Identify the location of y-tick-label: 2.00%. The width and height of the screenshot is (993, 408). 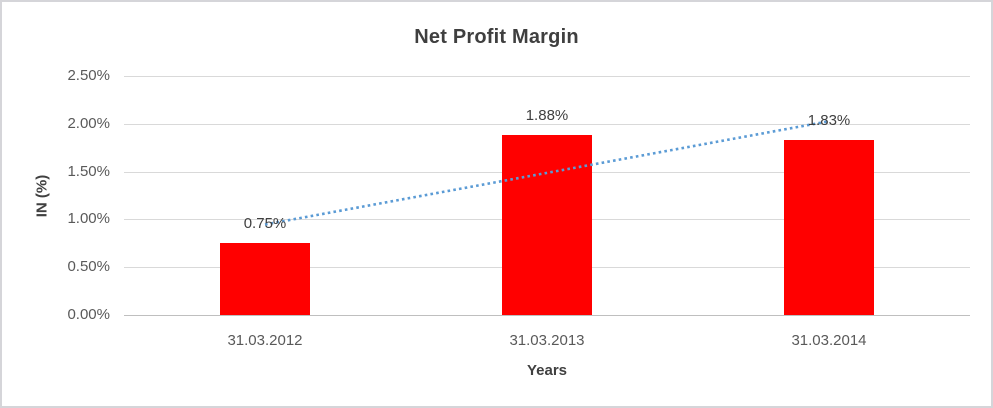
(88, 123).